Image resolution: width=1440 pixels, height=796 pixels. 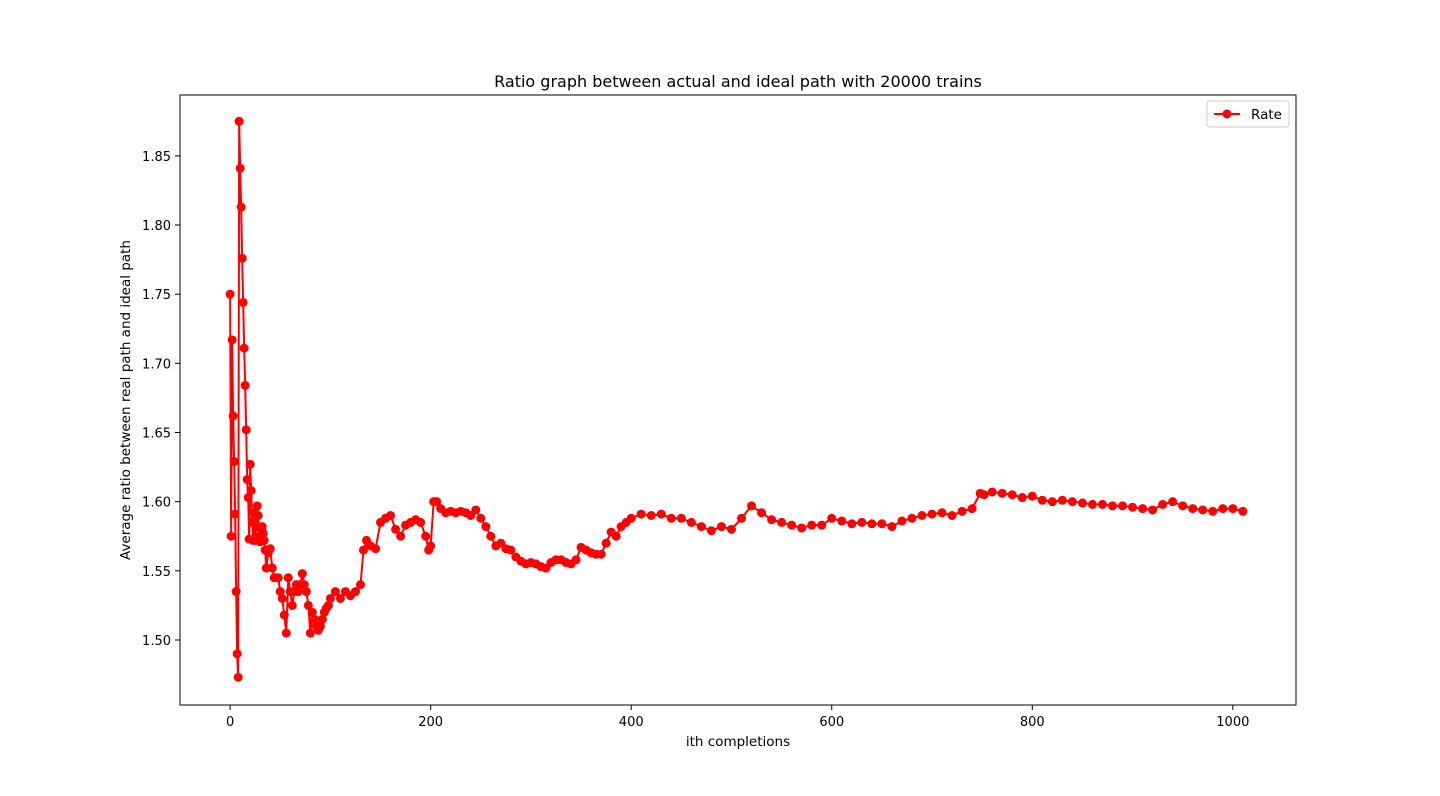 I want to click on y-axis: 1.50 1.55 1.60 1.65 1.70 1.75 1.80 1.85, so click(x=161, y=399).